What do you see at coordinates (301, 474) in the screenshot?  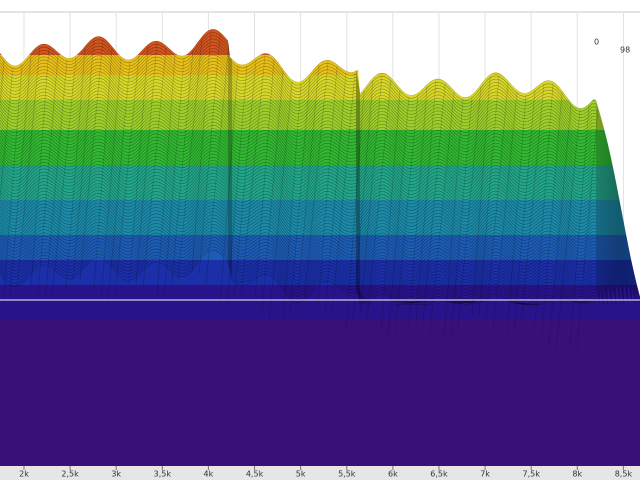 I see `x-tick-label: 5k` at bounding box center [301, 474].